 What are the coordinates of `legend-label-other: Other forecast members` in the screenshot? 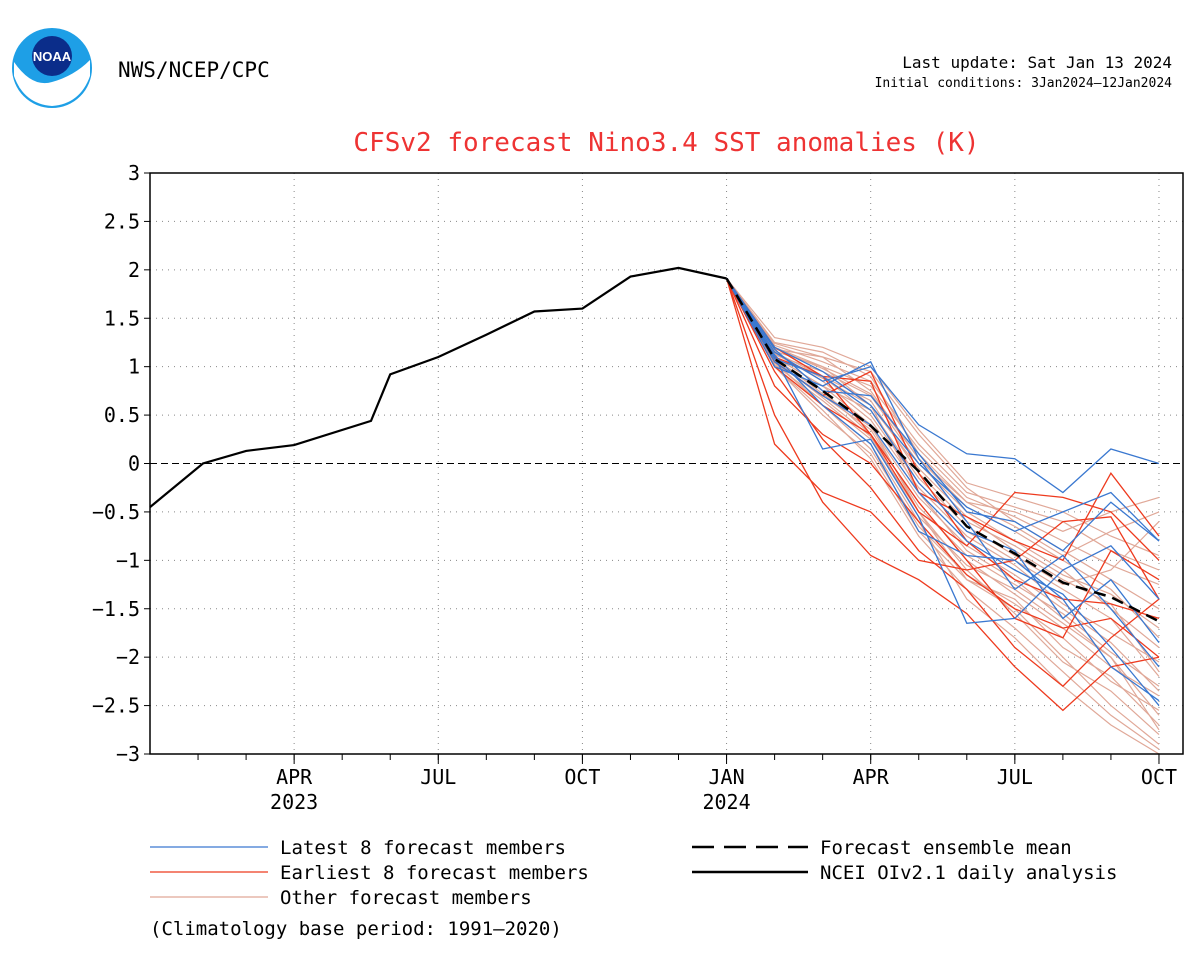 It's located at (406, 898).